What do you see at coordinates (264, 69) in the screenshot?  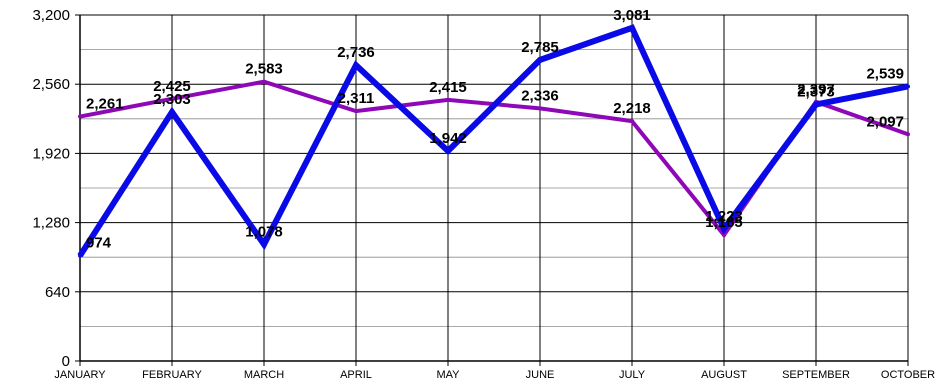 I see `data-label: 2,583` at bounding box center [264, 69].